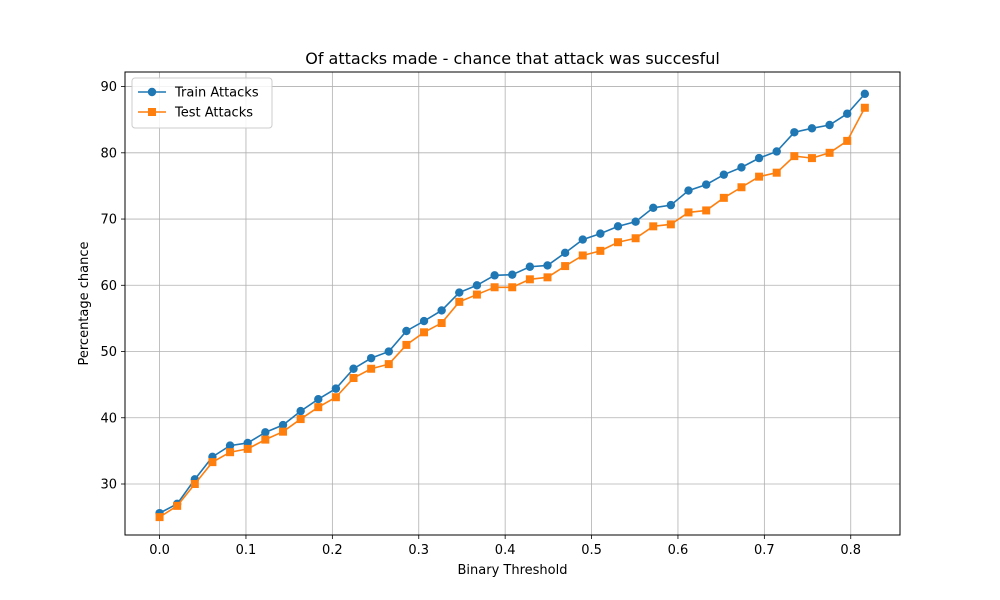 This screenshot has height=600, width=1000. Describe the element at coordinates (332, 550) in the screenshot. I see `x-tick-label: 0.2` at that location.